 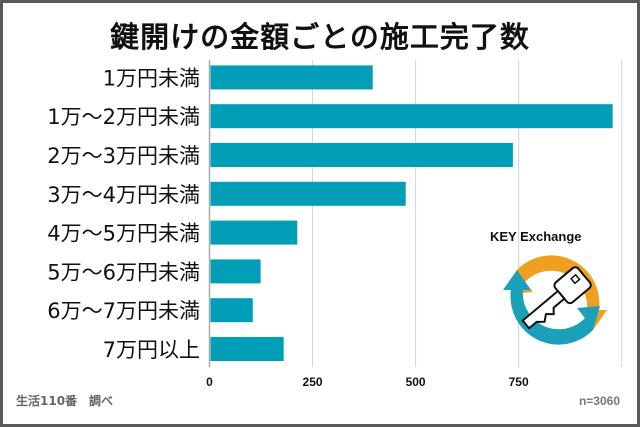 What do you see at coordinates (123, 117) in the screenshot?
I see `category-label: 1万～2万円未満` at bounding box center [123, 117].